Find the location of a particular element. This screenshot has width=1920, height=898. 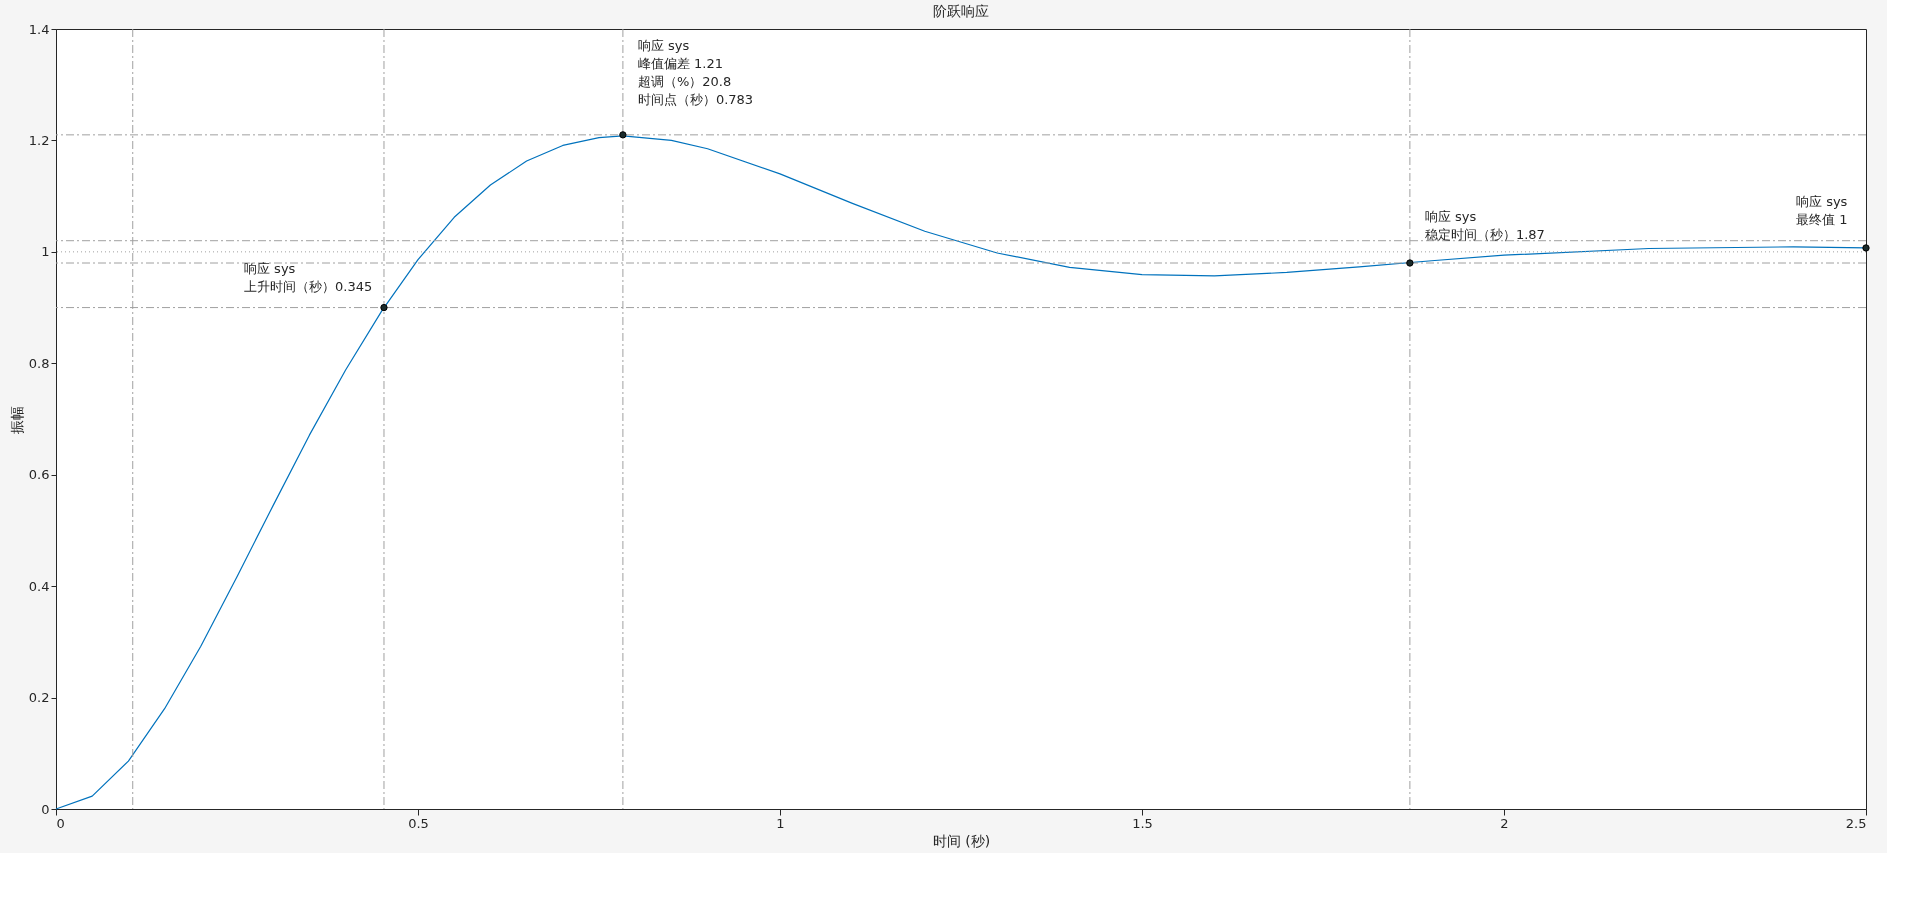

y-axis-title: 振幅 is located at coordinates (16, 419).